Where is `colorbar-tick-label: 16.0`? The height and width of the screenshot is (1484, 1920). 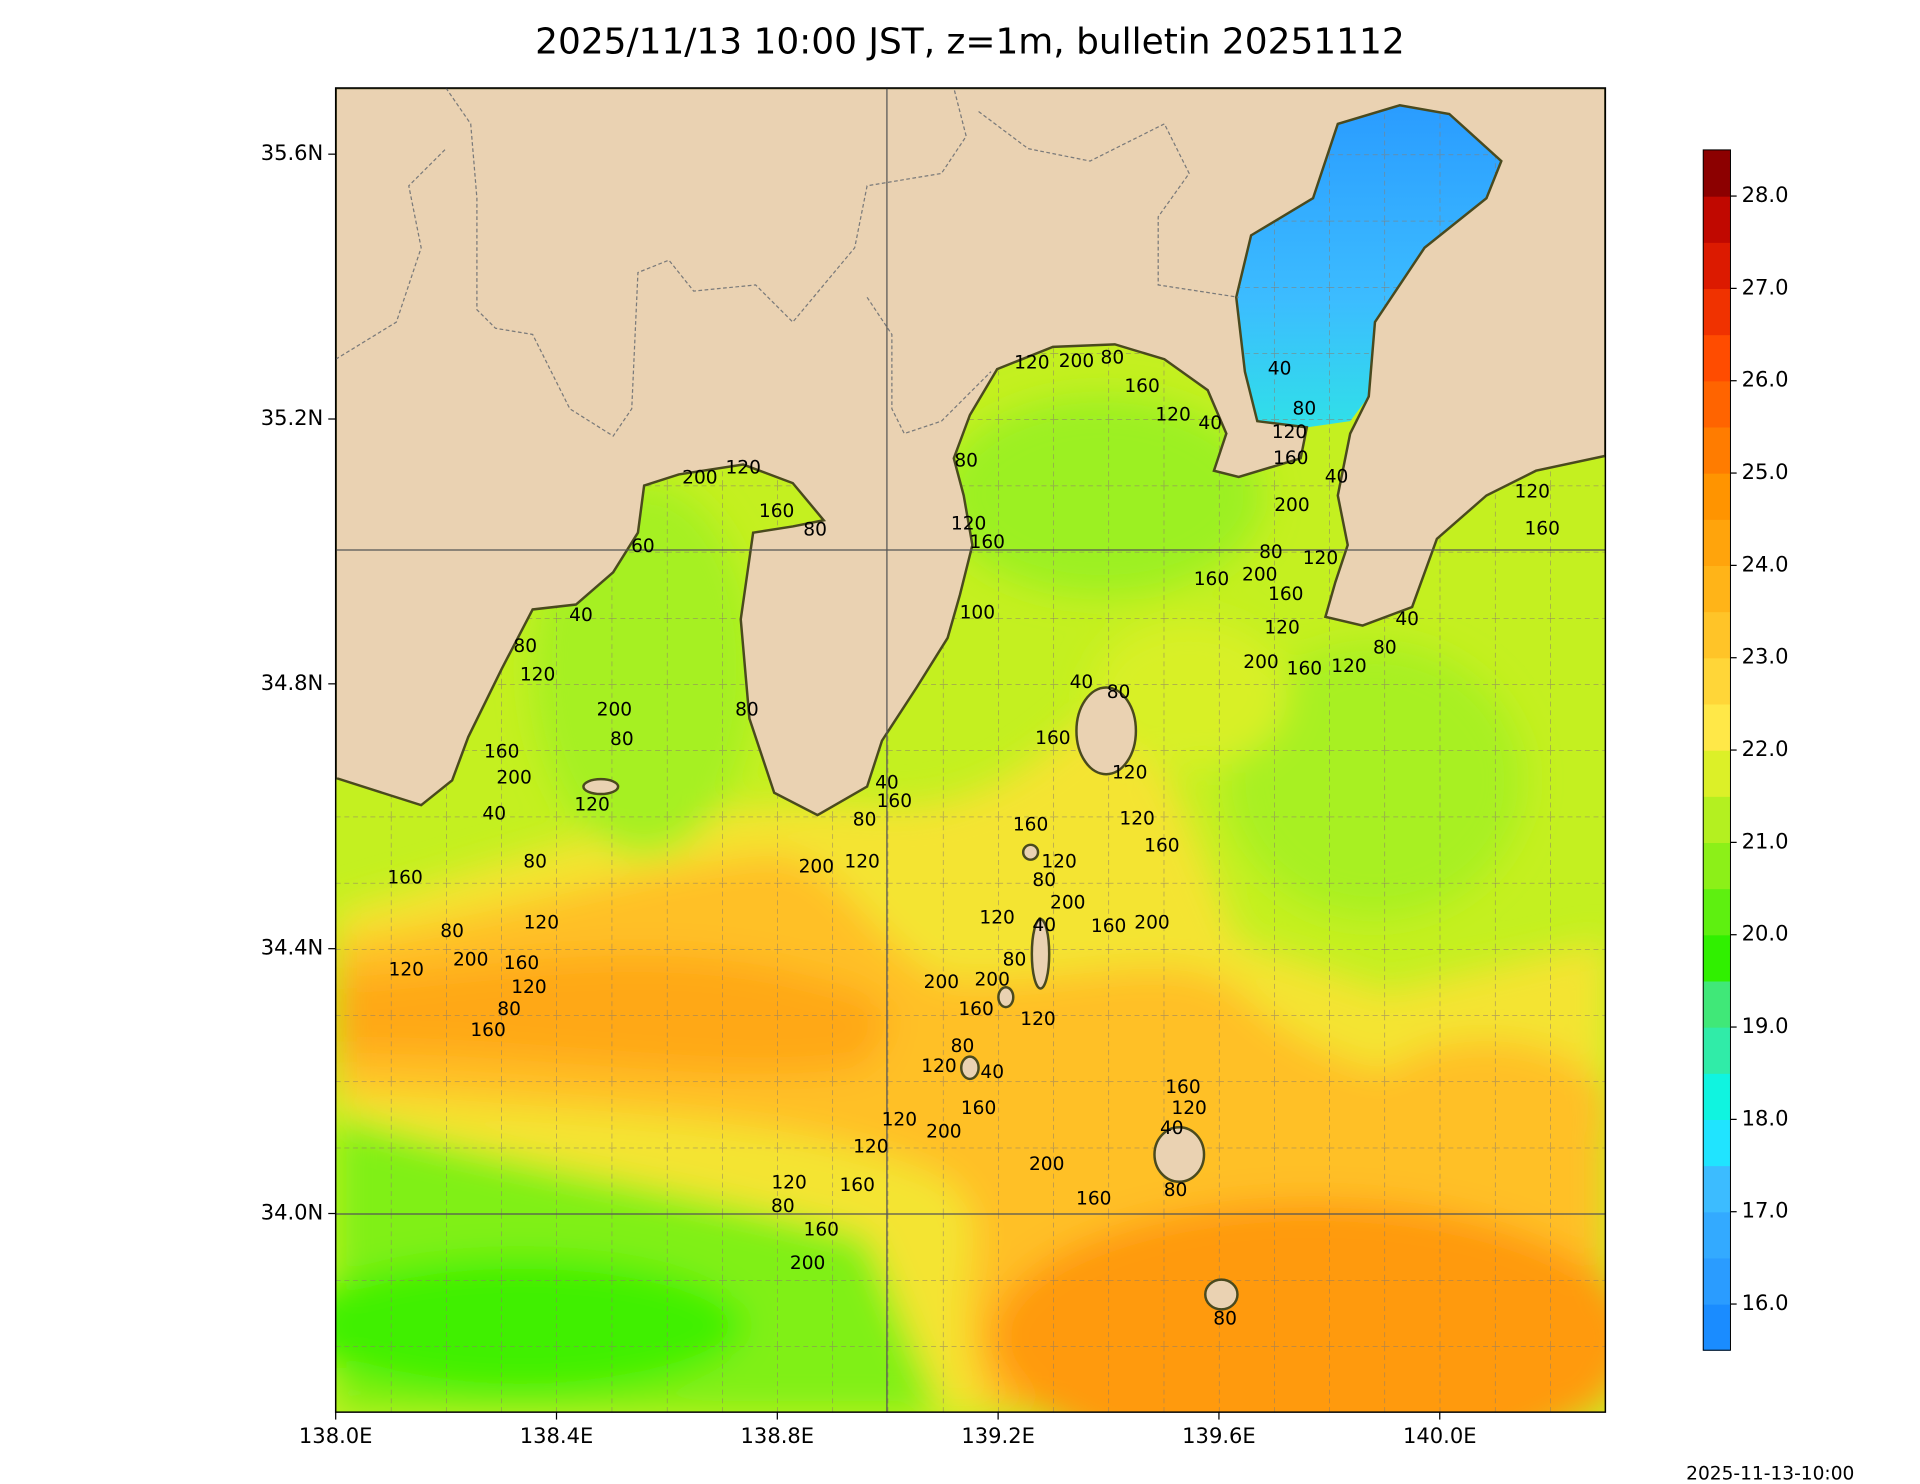 colorbar-tick-label: 16.0 is located at coordinates (1765, 1302).